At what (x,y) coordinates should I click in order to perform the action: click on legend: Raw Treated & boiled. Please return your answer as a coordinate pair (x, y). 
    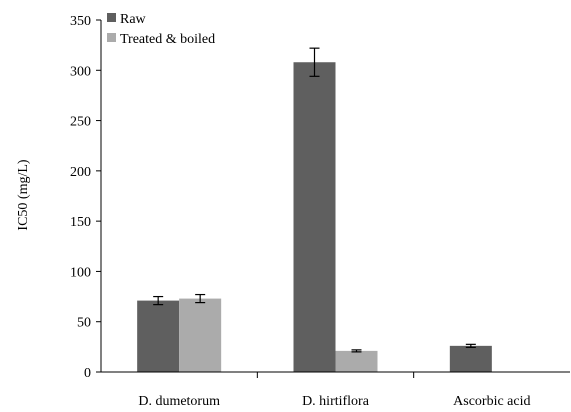
    Looking at the image, I should click on (161, 29).